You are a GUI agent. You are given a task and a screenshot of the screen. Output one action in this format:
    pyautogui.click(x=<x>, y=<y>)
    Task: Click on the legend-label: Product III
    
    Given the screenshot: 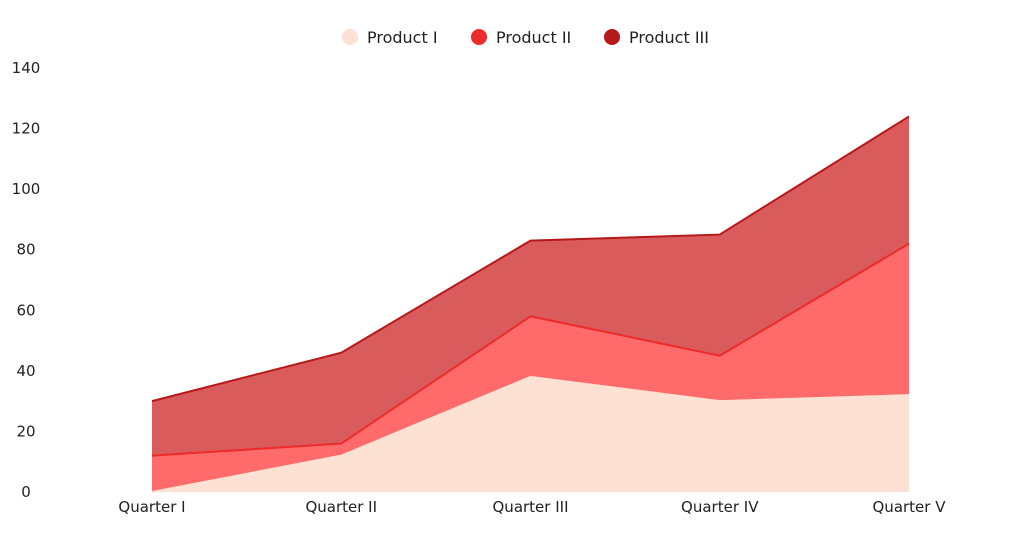 What is the action you would take?
    pyautogui.click(x=669, y=37)
    